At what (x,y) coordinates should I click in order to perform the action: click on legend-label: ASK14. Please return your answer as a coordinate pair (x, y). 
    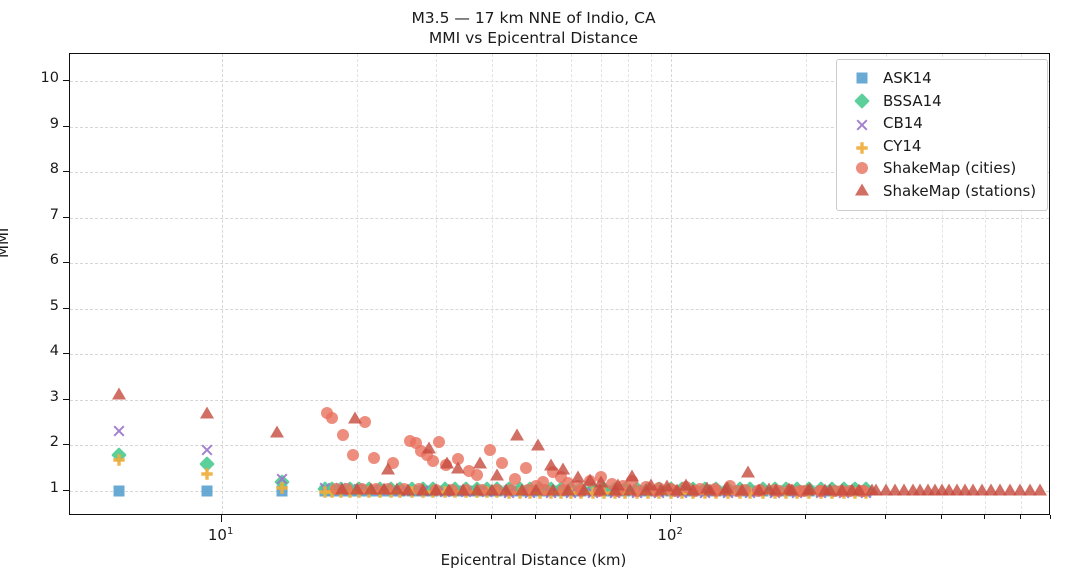
    Looking at the image, I should click on (907, 78).